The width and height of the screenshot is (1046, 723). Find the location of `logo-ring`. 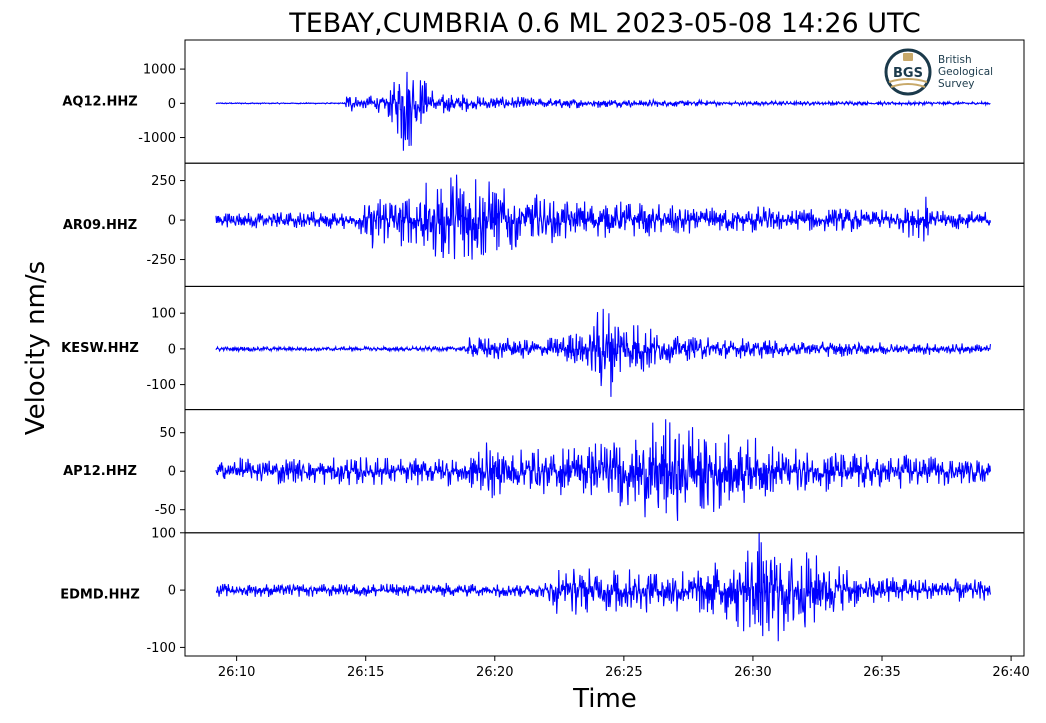

logo-ring is located at coordinates (908, 72).